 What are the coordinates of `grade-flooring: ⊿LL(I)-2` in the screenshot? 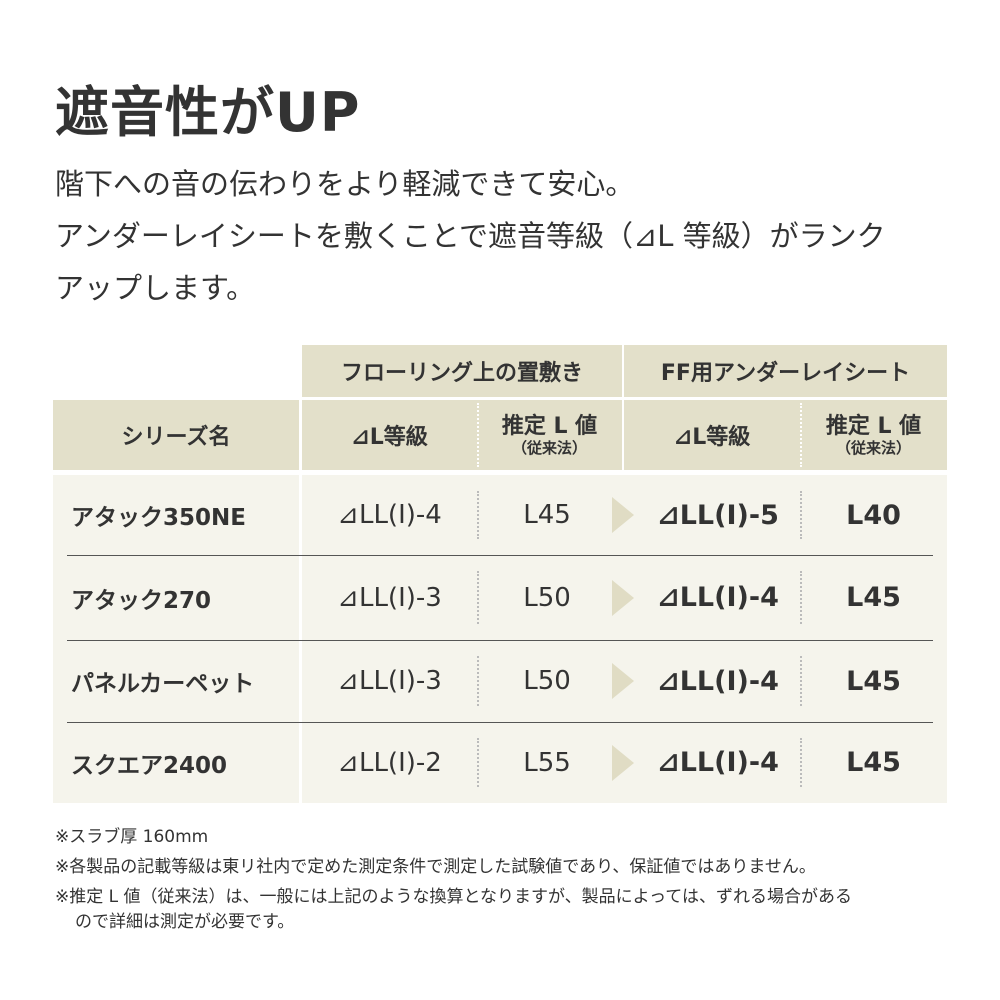 It's located at (389, 762).